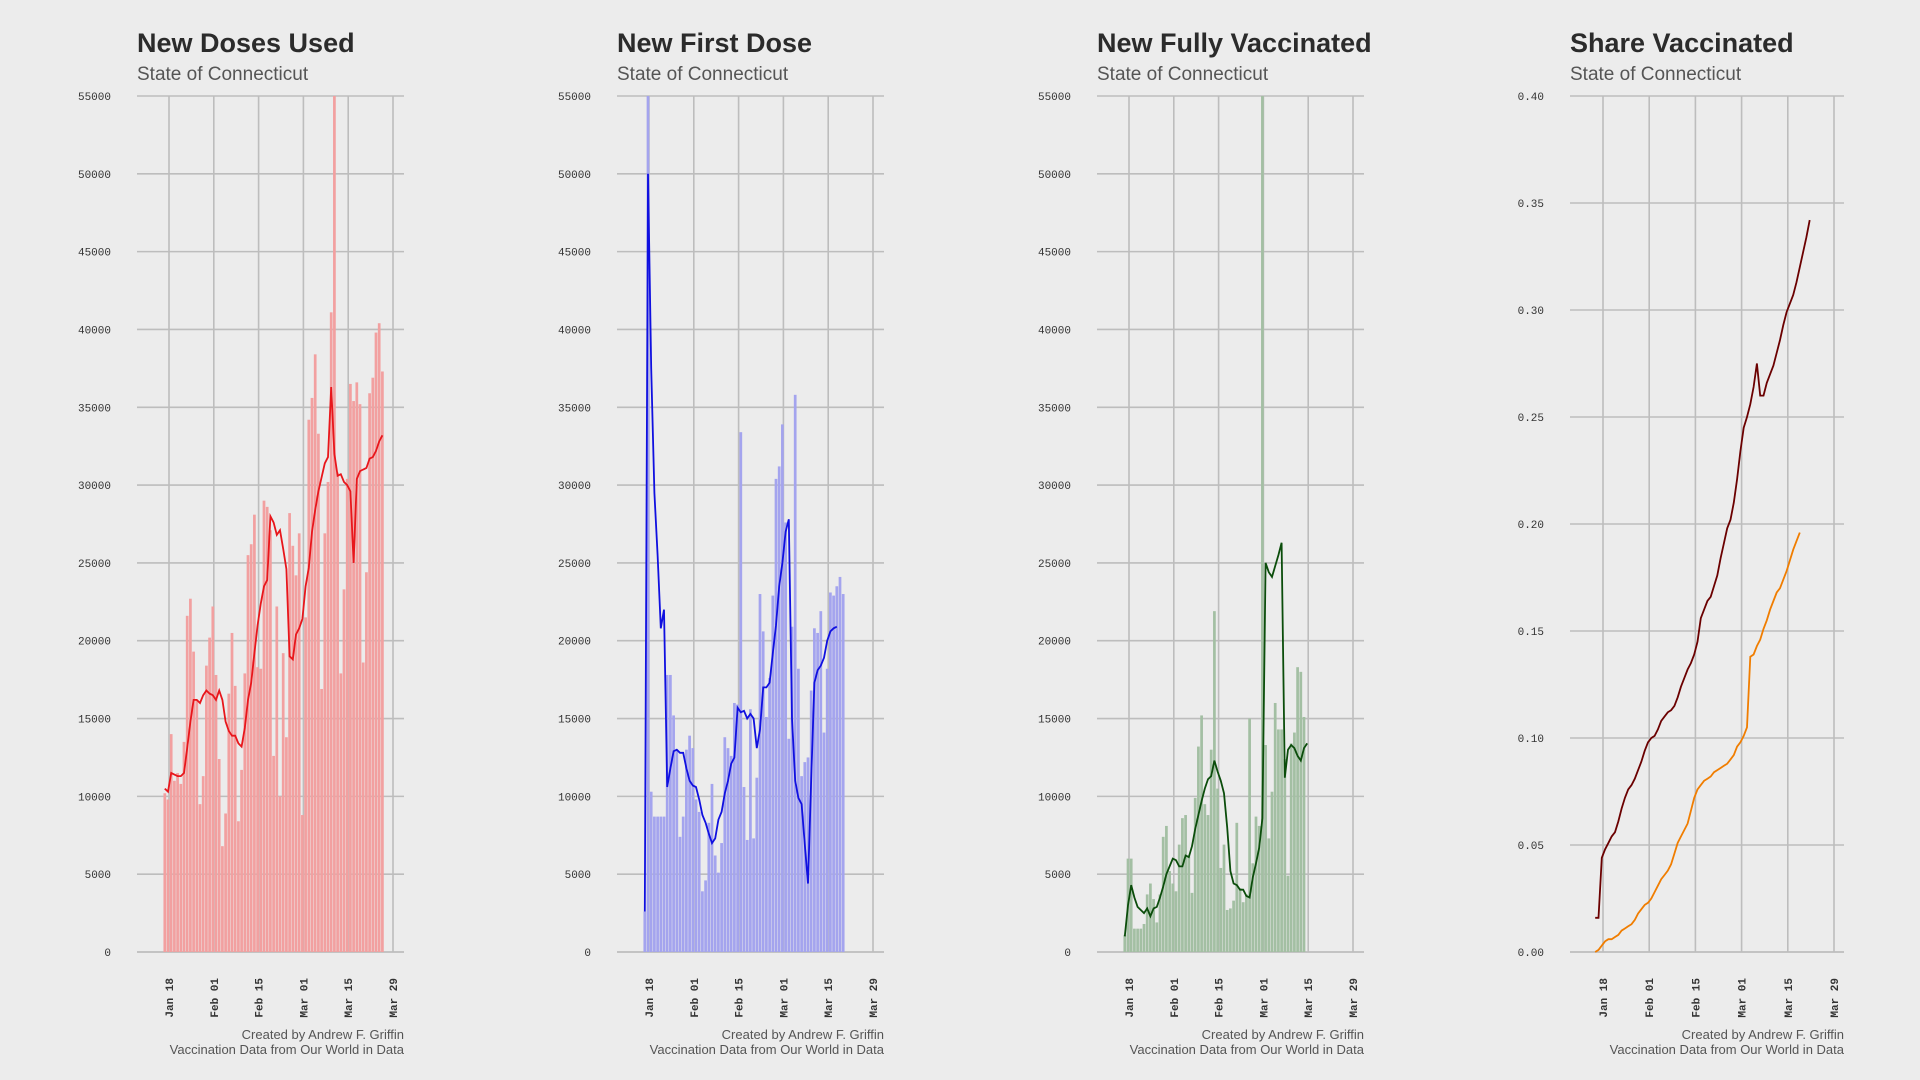 The image size is (1920, 1080). Describe the element at coordinates (1531, 312) in the screenshot. I see `y-tick-label: 0.30` at that location.